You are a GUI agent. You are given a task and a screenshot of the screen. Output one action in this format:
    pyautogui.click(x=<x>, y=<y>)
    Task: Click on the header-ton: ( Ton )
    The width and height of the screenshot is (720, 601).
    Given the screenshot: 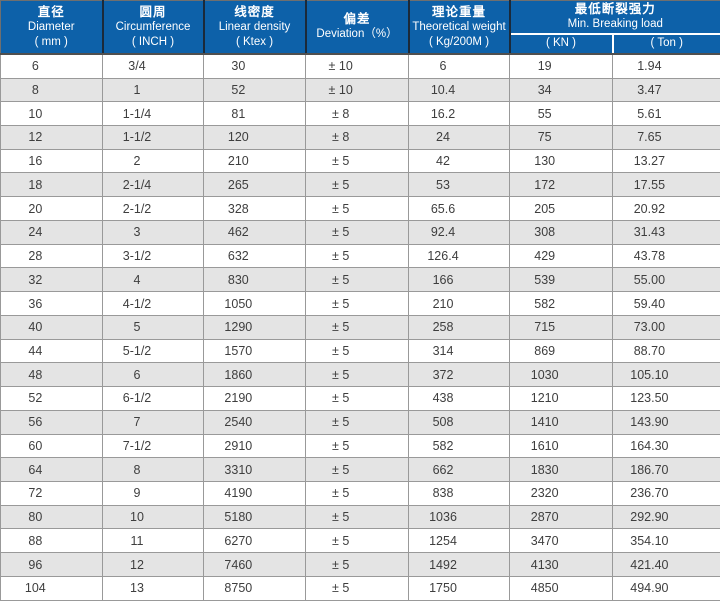 What is the action you would take?
    pyautogui.click(x=666, y=44)
    